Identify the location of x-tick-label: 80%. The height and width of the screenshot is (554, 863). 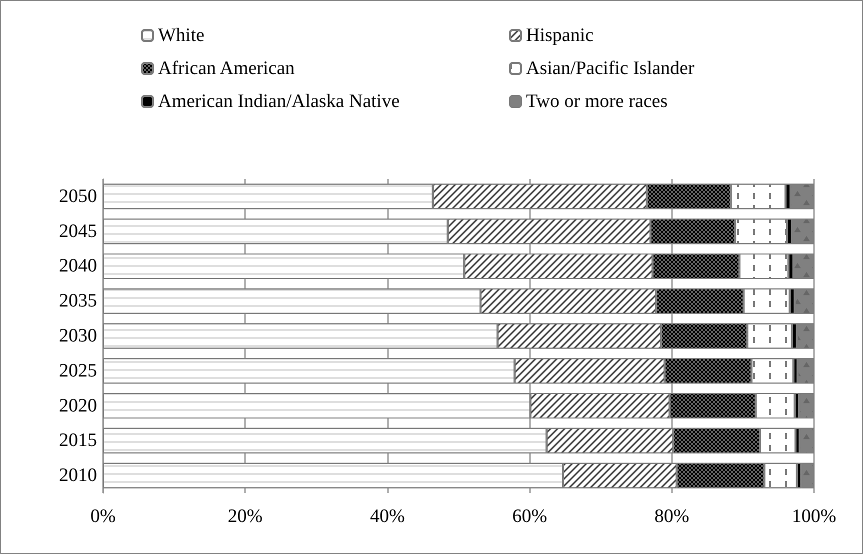
(672, 516).